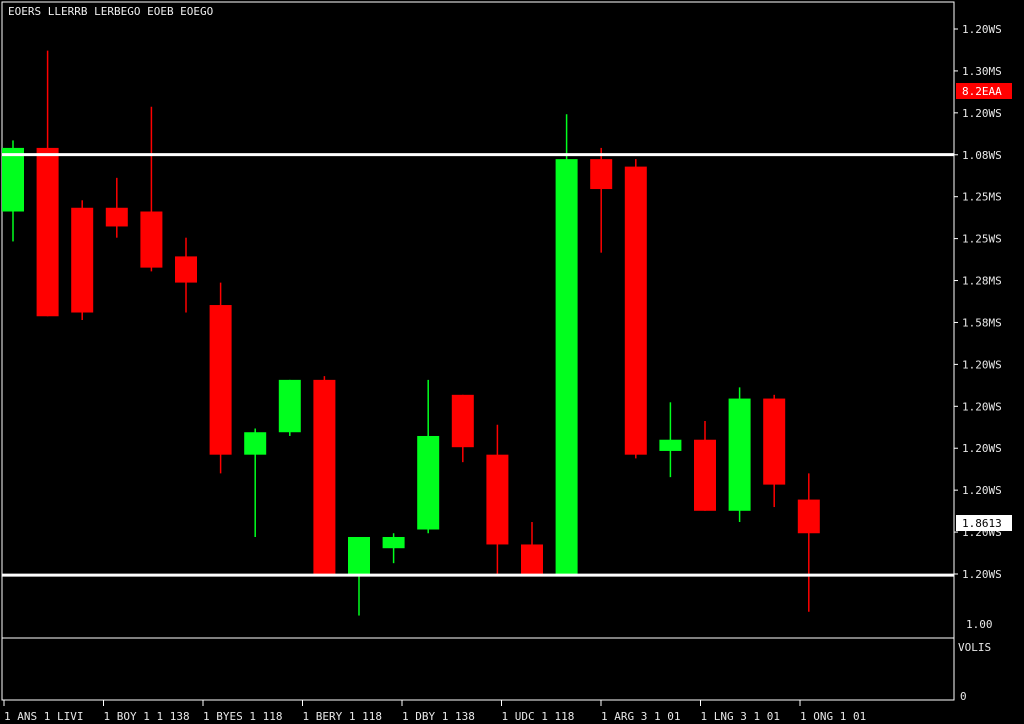 This screenshot has width=1024, height=724. What do you see at coordinates (982, 197) in the screenshot?
I see `y-tick-label: 1.25MS` at bounding box center [982, 197].